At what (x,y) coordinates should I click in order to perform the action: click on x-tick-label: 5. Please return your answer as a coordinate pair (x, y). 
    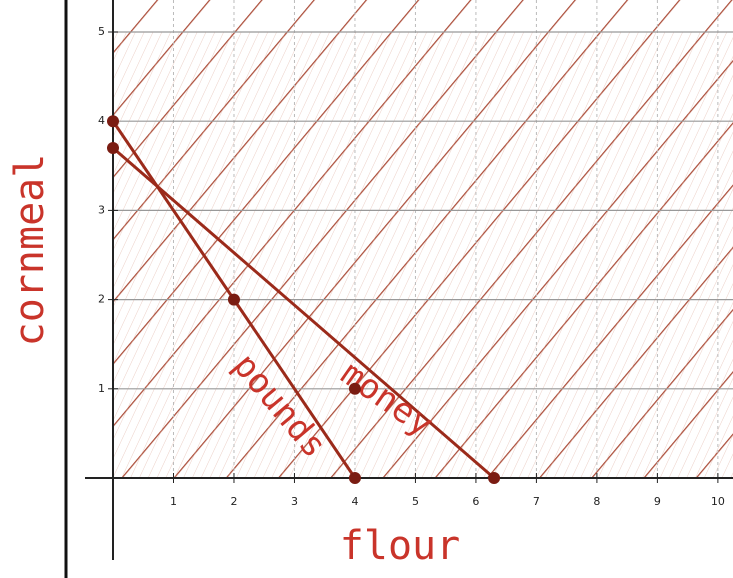
    Looking at the image, I should click on (415, 501).